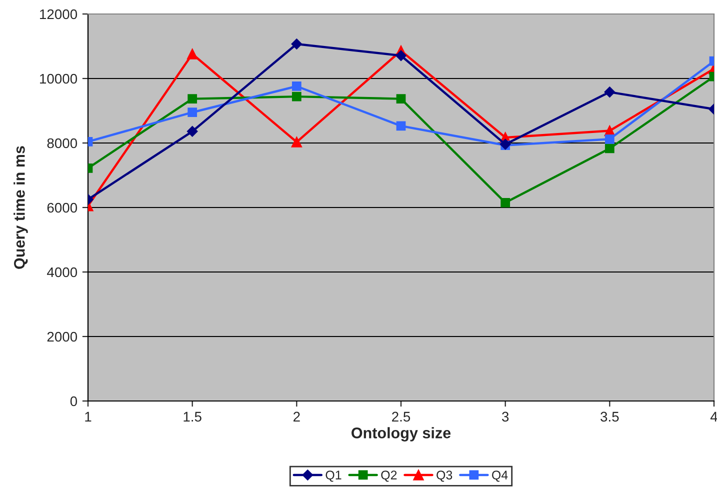 The image size is (717, 500). What do you see at coordinates (62, 207) in the screenshot?
I see `y-tick-label: 6000` at bounding box center [62, 207].